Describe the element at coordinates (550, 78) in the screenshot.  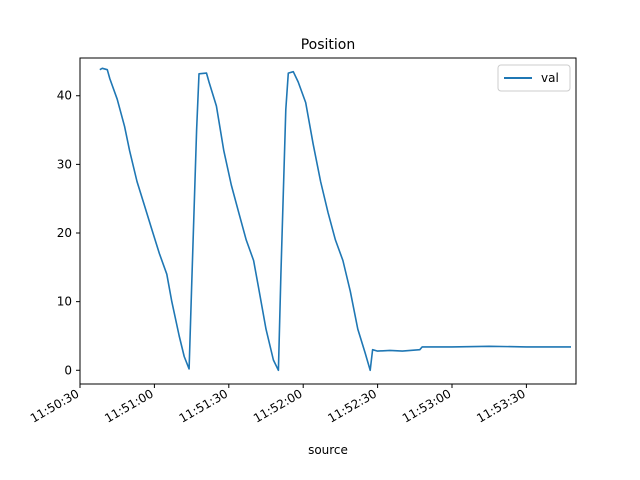
I see `legend-label: val` at that location.